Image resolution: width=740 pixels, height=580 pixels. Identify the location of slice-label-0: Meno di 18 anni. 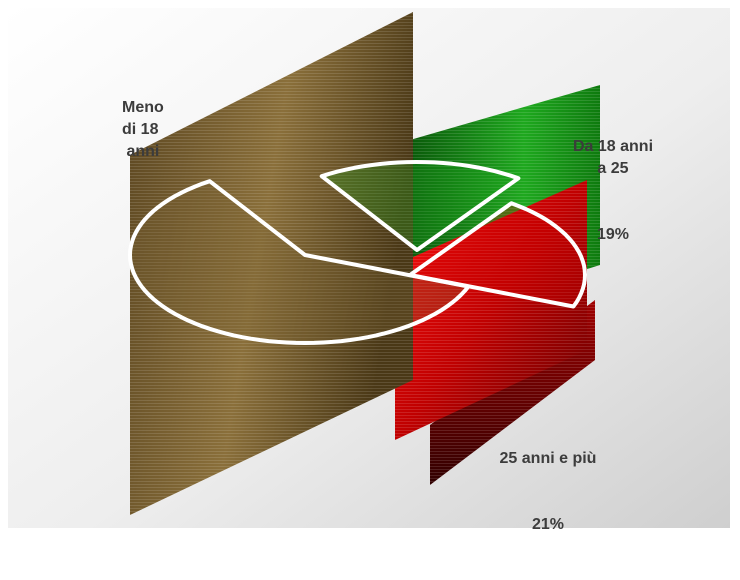
(143, 129).